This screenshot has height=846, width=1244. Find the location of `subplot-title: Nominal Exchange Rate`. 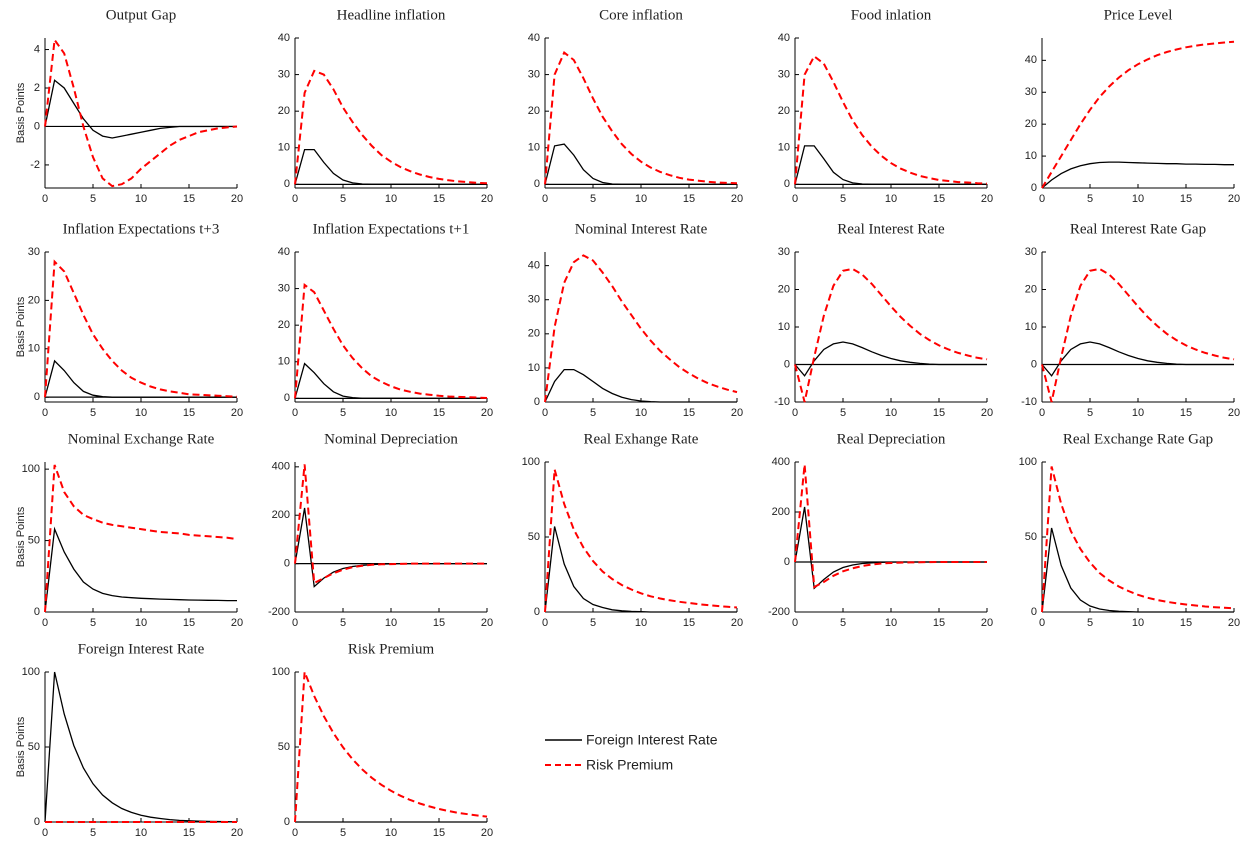

subplot-title: Nominal Exchange Rate is located at coordinates (141, 439).